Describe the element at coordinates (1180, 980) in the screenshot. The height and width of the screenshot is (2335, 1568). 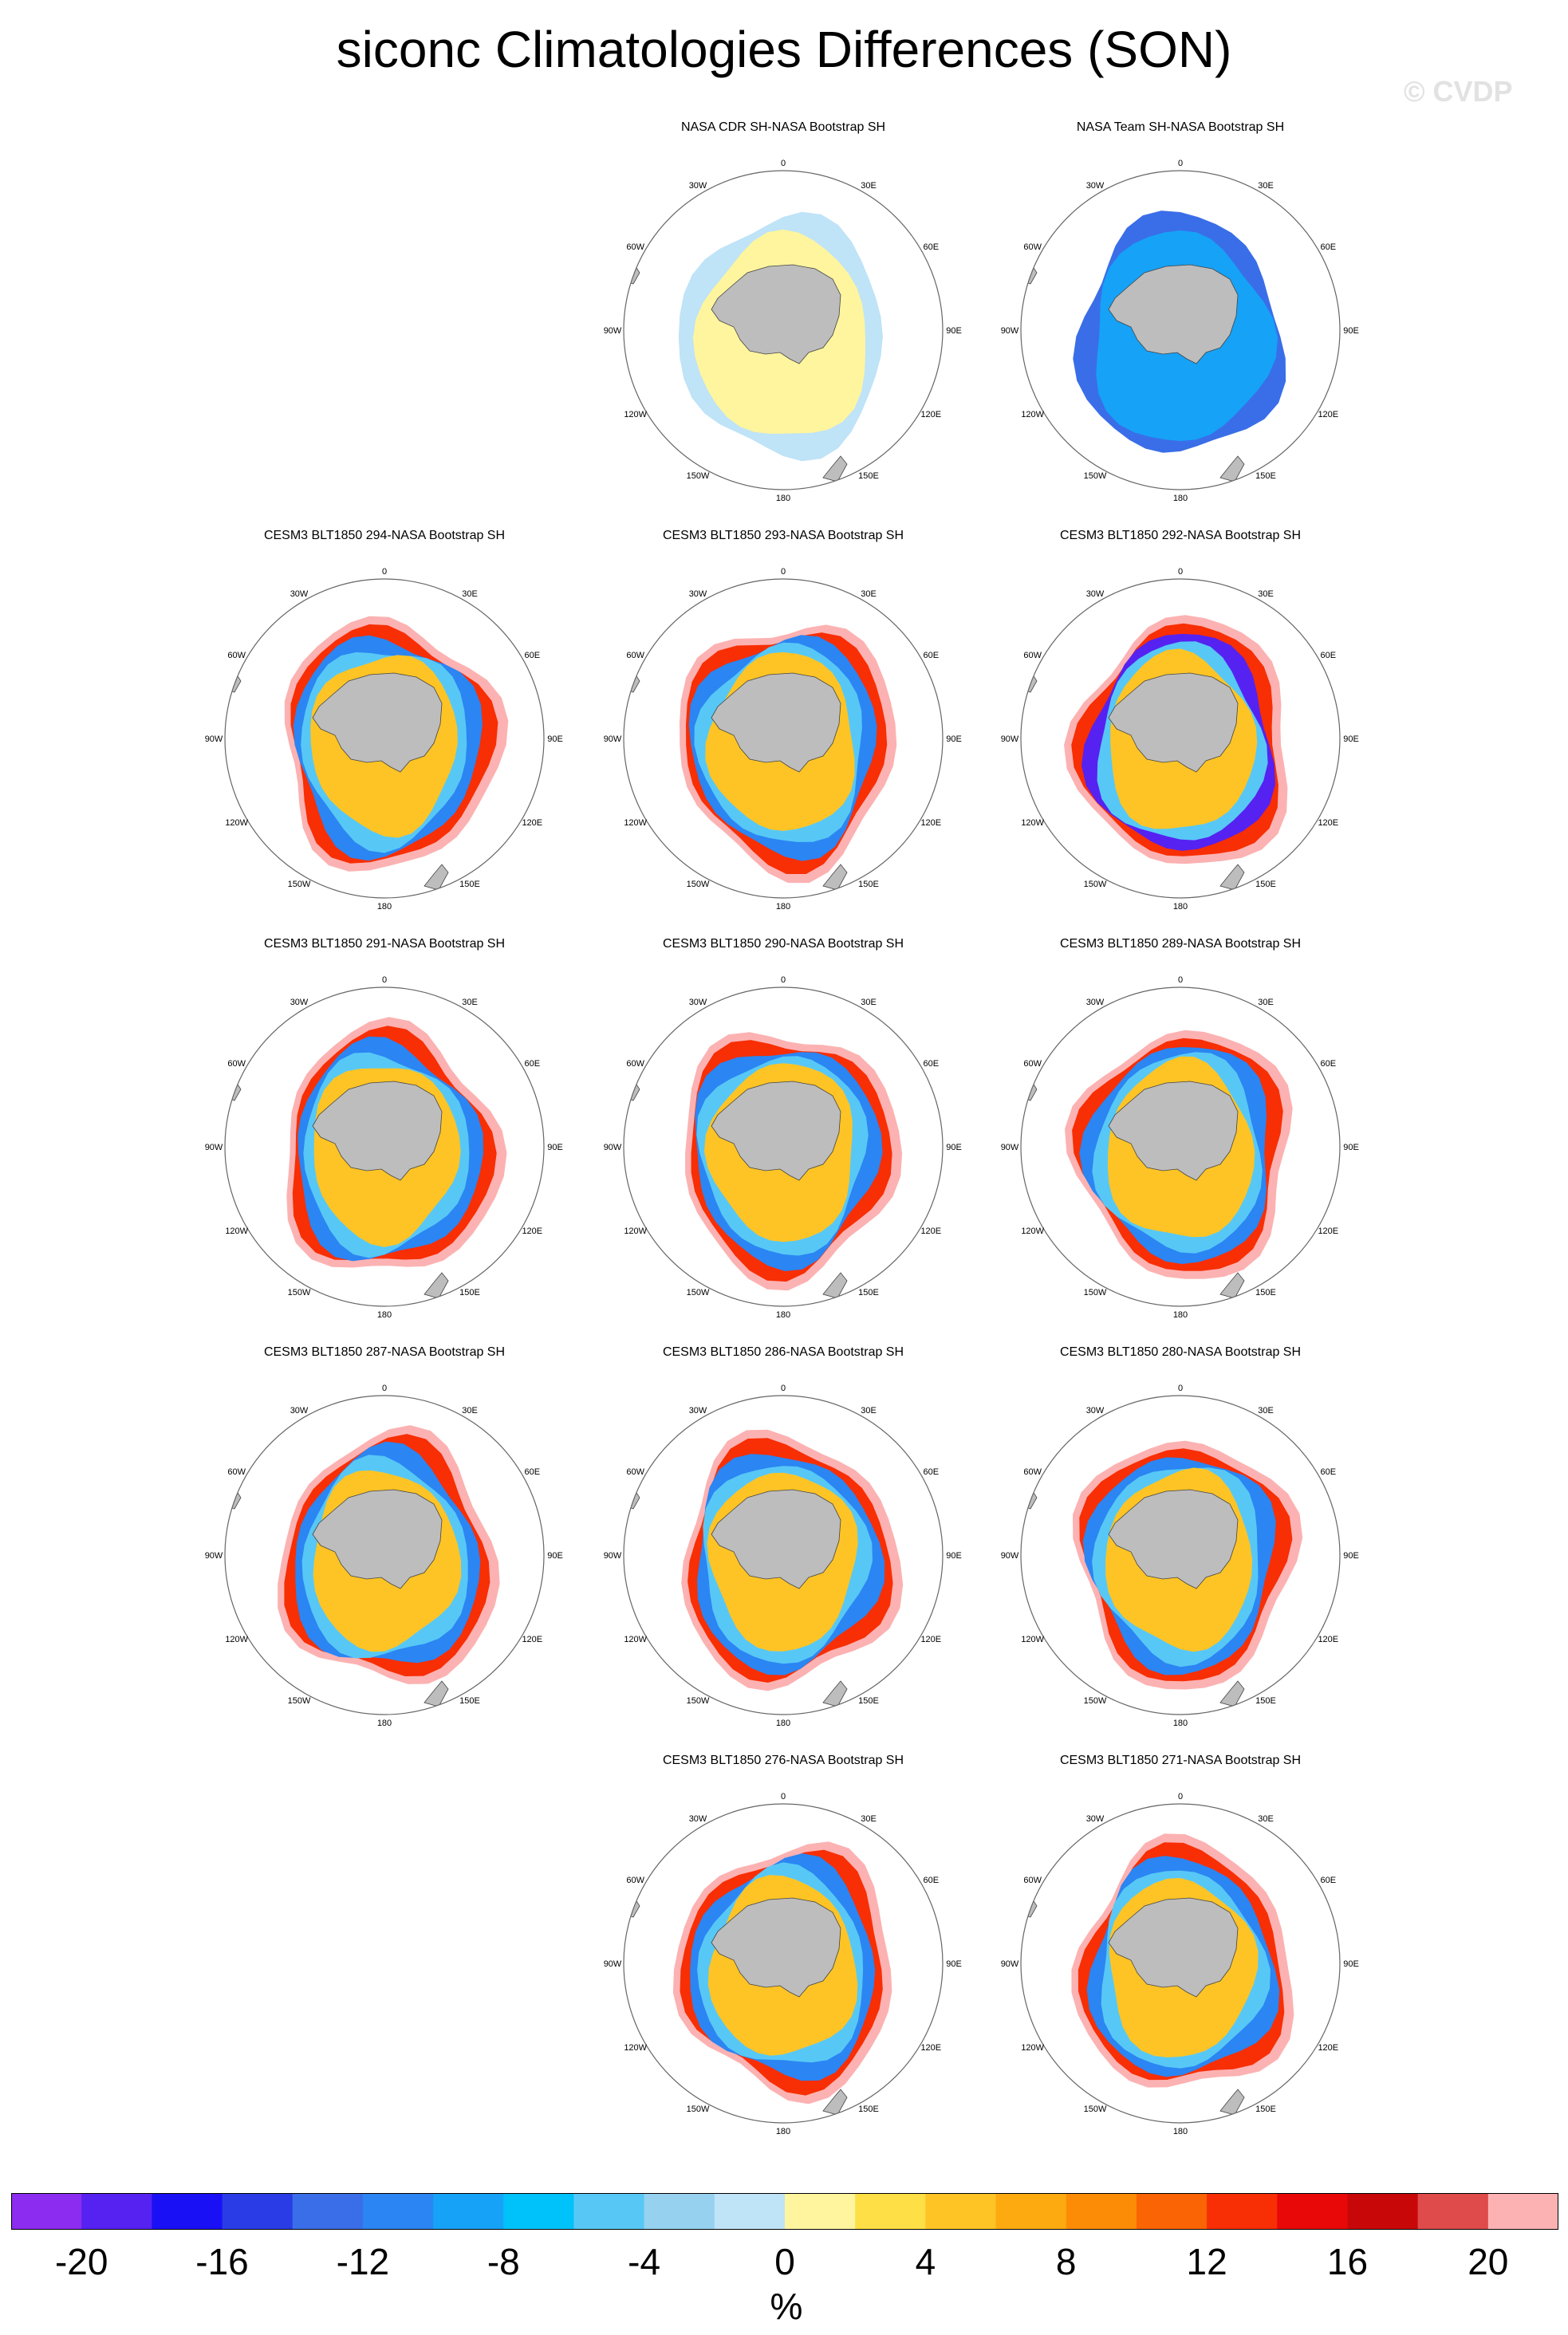
I see `longitude-label: 0` at that location.